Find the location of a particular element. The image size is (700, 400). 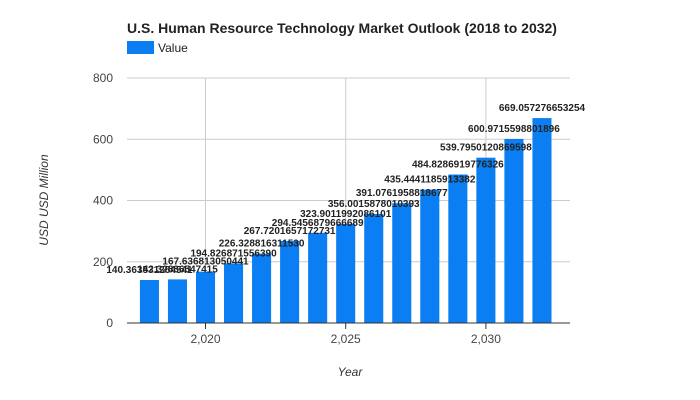

y-tick-label: 800 is located at coordinates (103, 78).